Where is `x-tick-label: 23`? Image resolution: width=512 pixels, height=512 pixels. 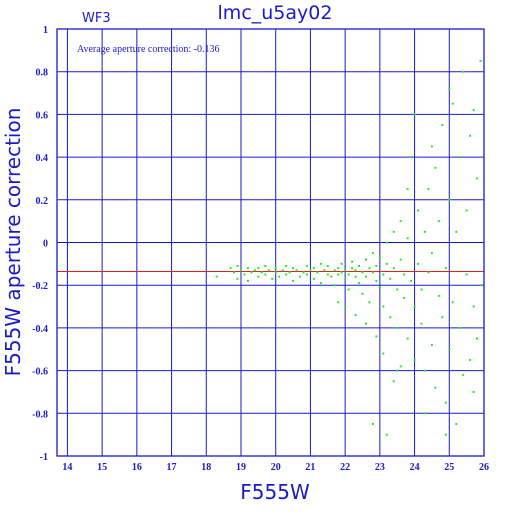
x-tick-label: 23 is located at coordinates (380, 467).